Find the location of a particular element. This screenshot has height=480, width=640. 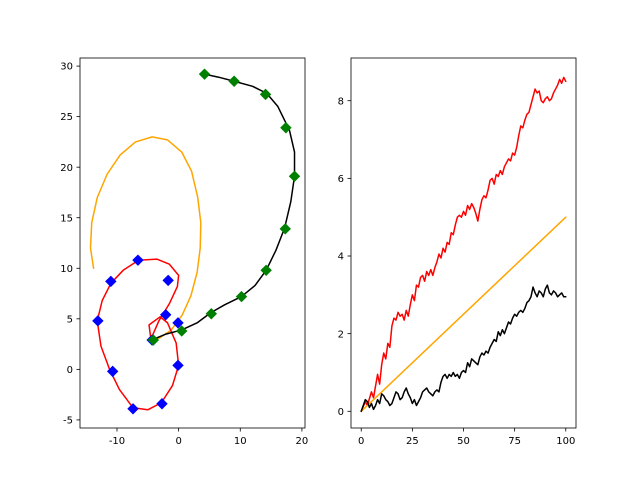

y-tick-label-3: 6 is located at coordinates (341, 179).